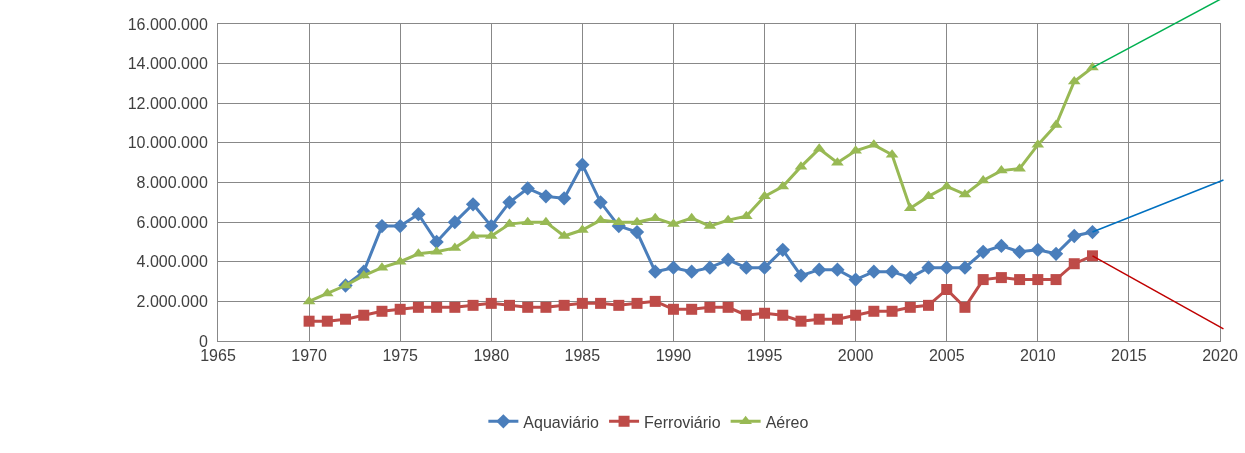  I want to click on x-tick-label: 1980, so click(491, 356).